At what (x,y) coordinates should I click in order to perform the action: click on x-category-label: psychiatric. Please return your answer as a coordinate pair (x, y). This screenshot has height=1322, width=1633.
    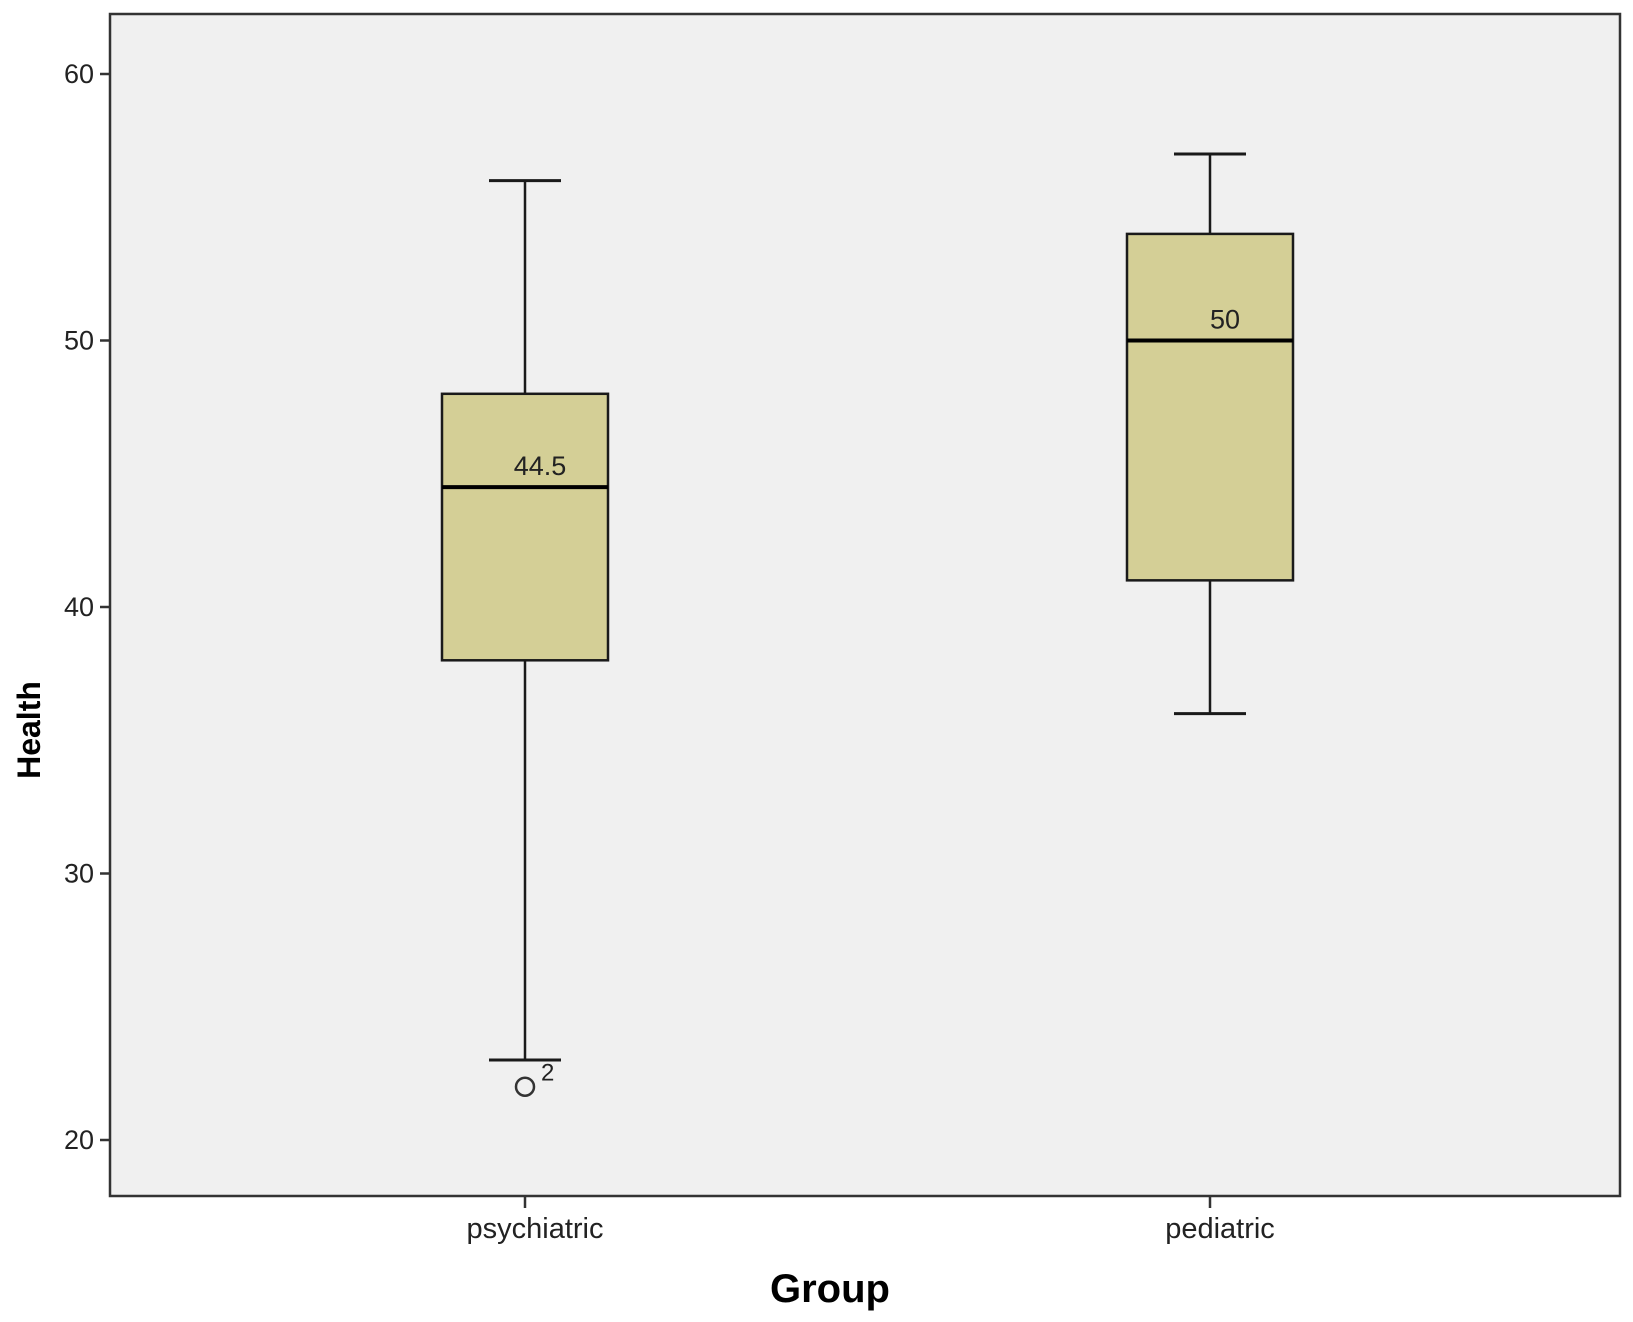
    Looking at the image, I should click on (535, 1229).